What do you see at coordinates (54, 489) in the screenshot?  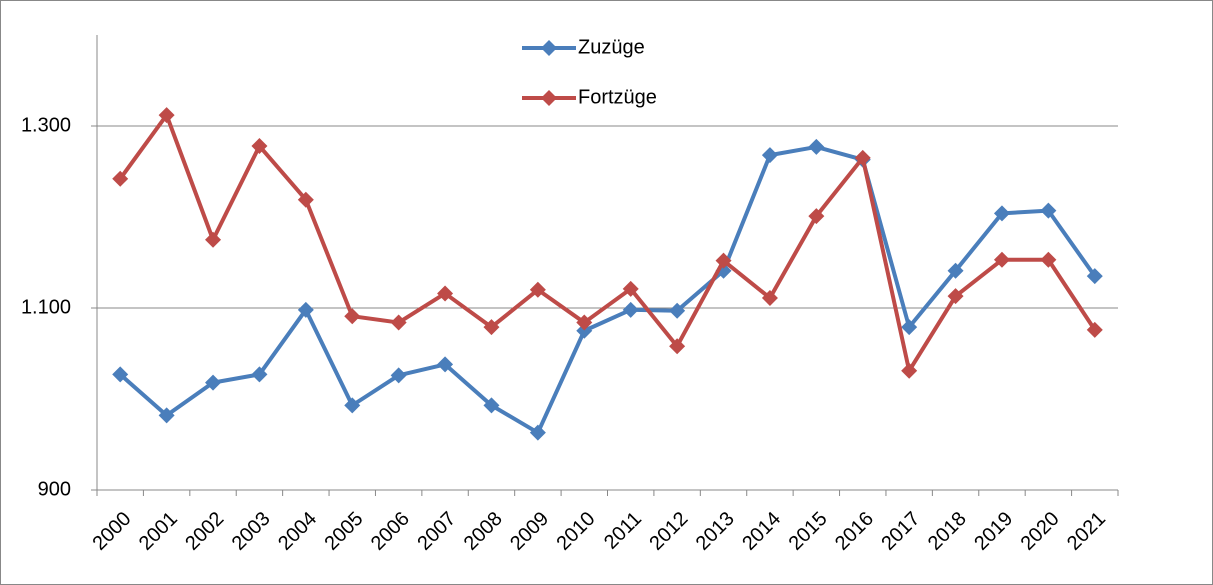 I see `y-tick-label: 900` at bounding box center [54, 489].